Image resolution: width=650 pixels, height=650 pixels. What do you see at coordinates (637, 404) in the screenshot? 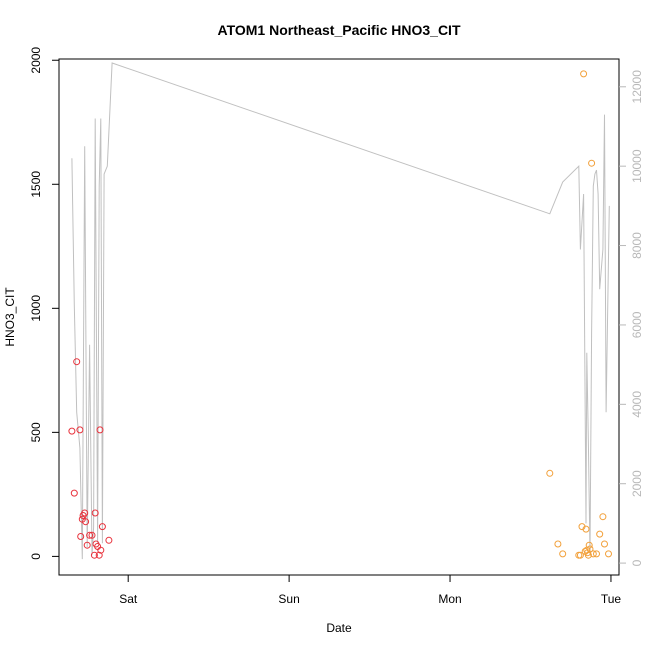
I see `y2-tick-label-4000: 4000` at bounding box center [637, 404].